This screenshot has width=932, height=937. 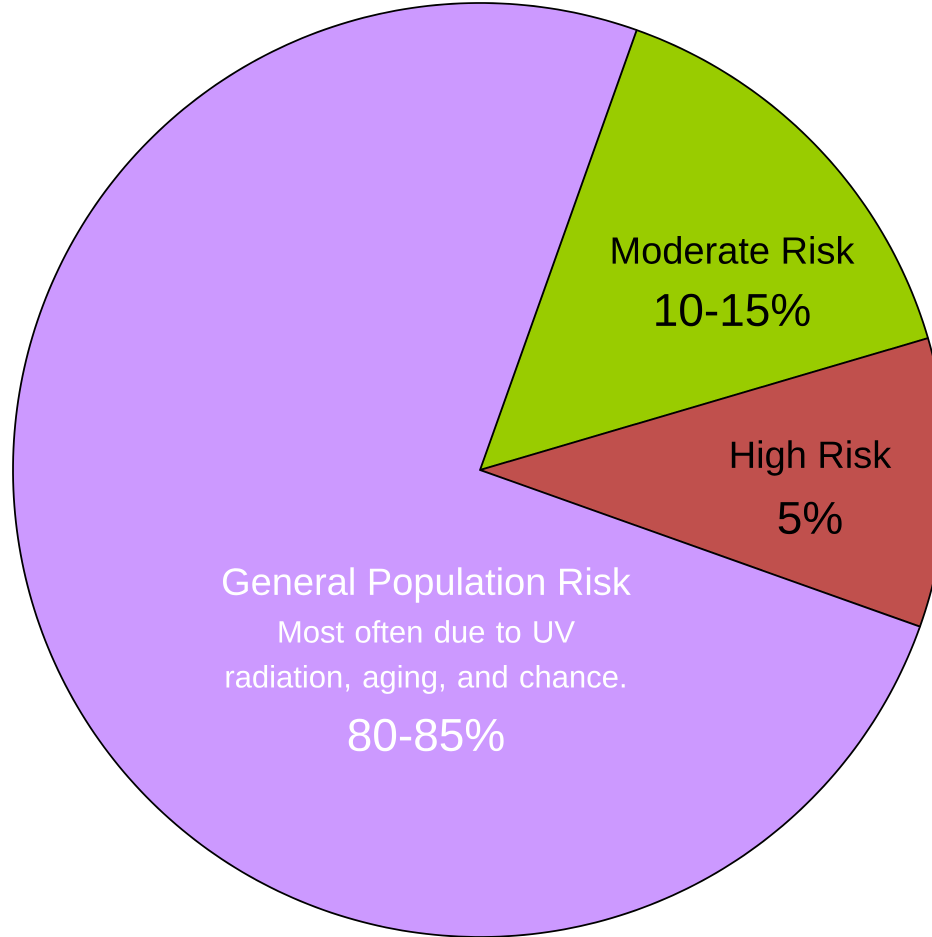 What do you see at coordinates (733, 310) in the screenshot?
I see `text: 10-15%` at bounding box center [733, 310].